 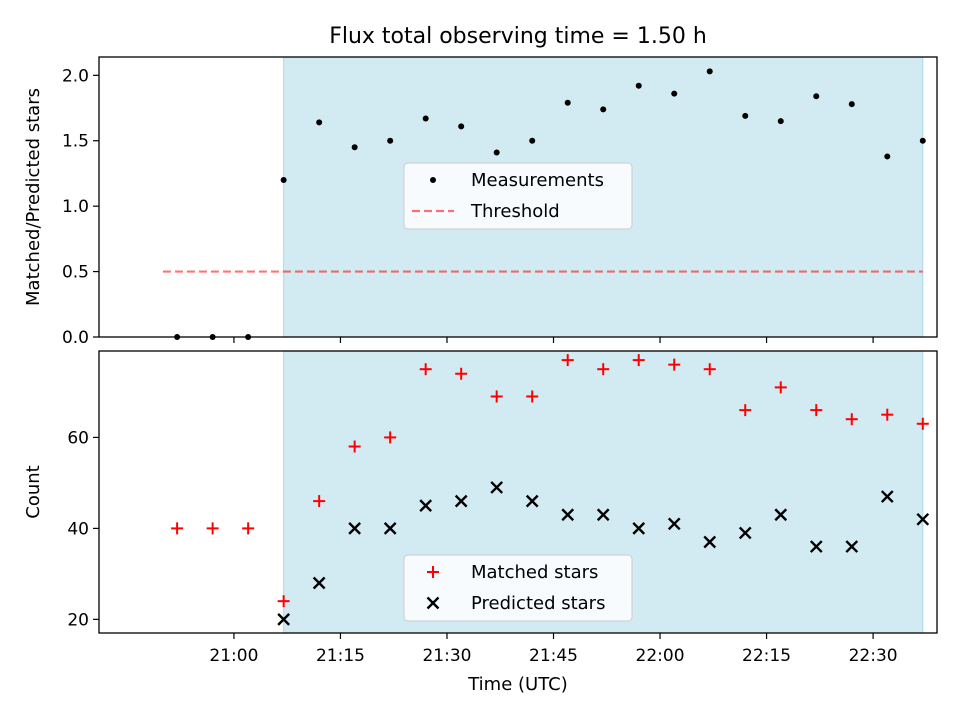 What do you see at coordinates (233, 656) in the screenshot?
I see `x-tick-label: 21:00` at bounding box center [233, 656].